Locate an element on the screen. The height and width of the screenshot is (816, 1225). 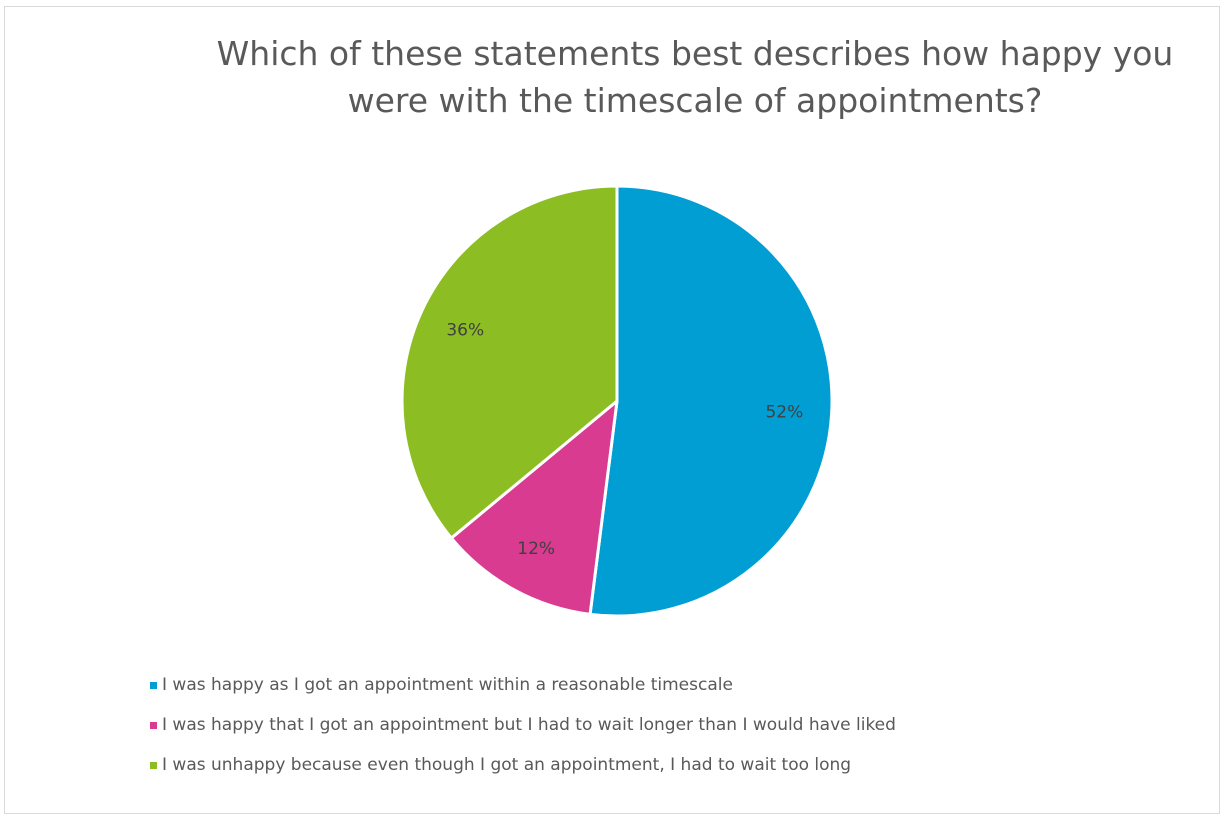
legend-marker-reasonable is located at coordinates (153, 685).